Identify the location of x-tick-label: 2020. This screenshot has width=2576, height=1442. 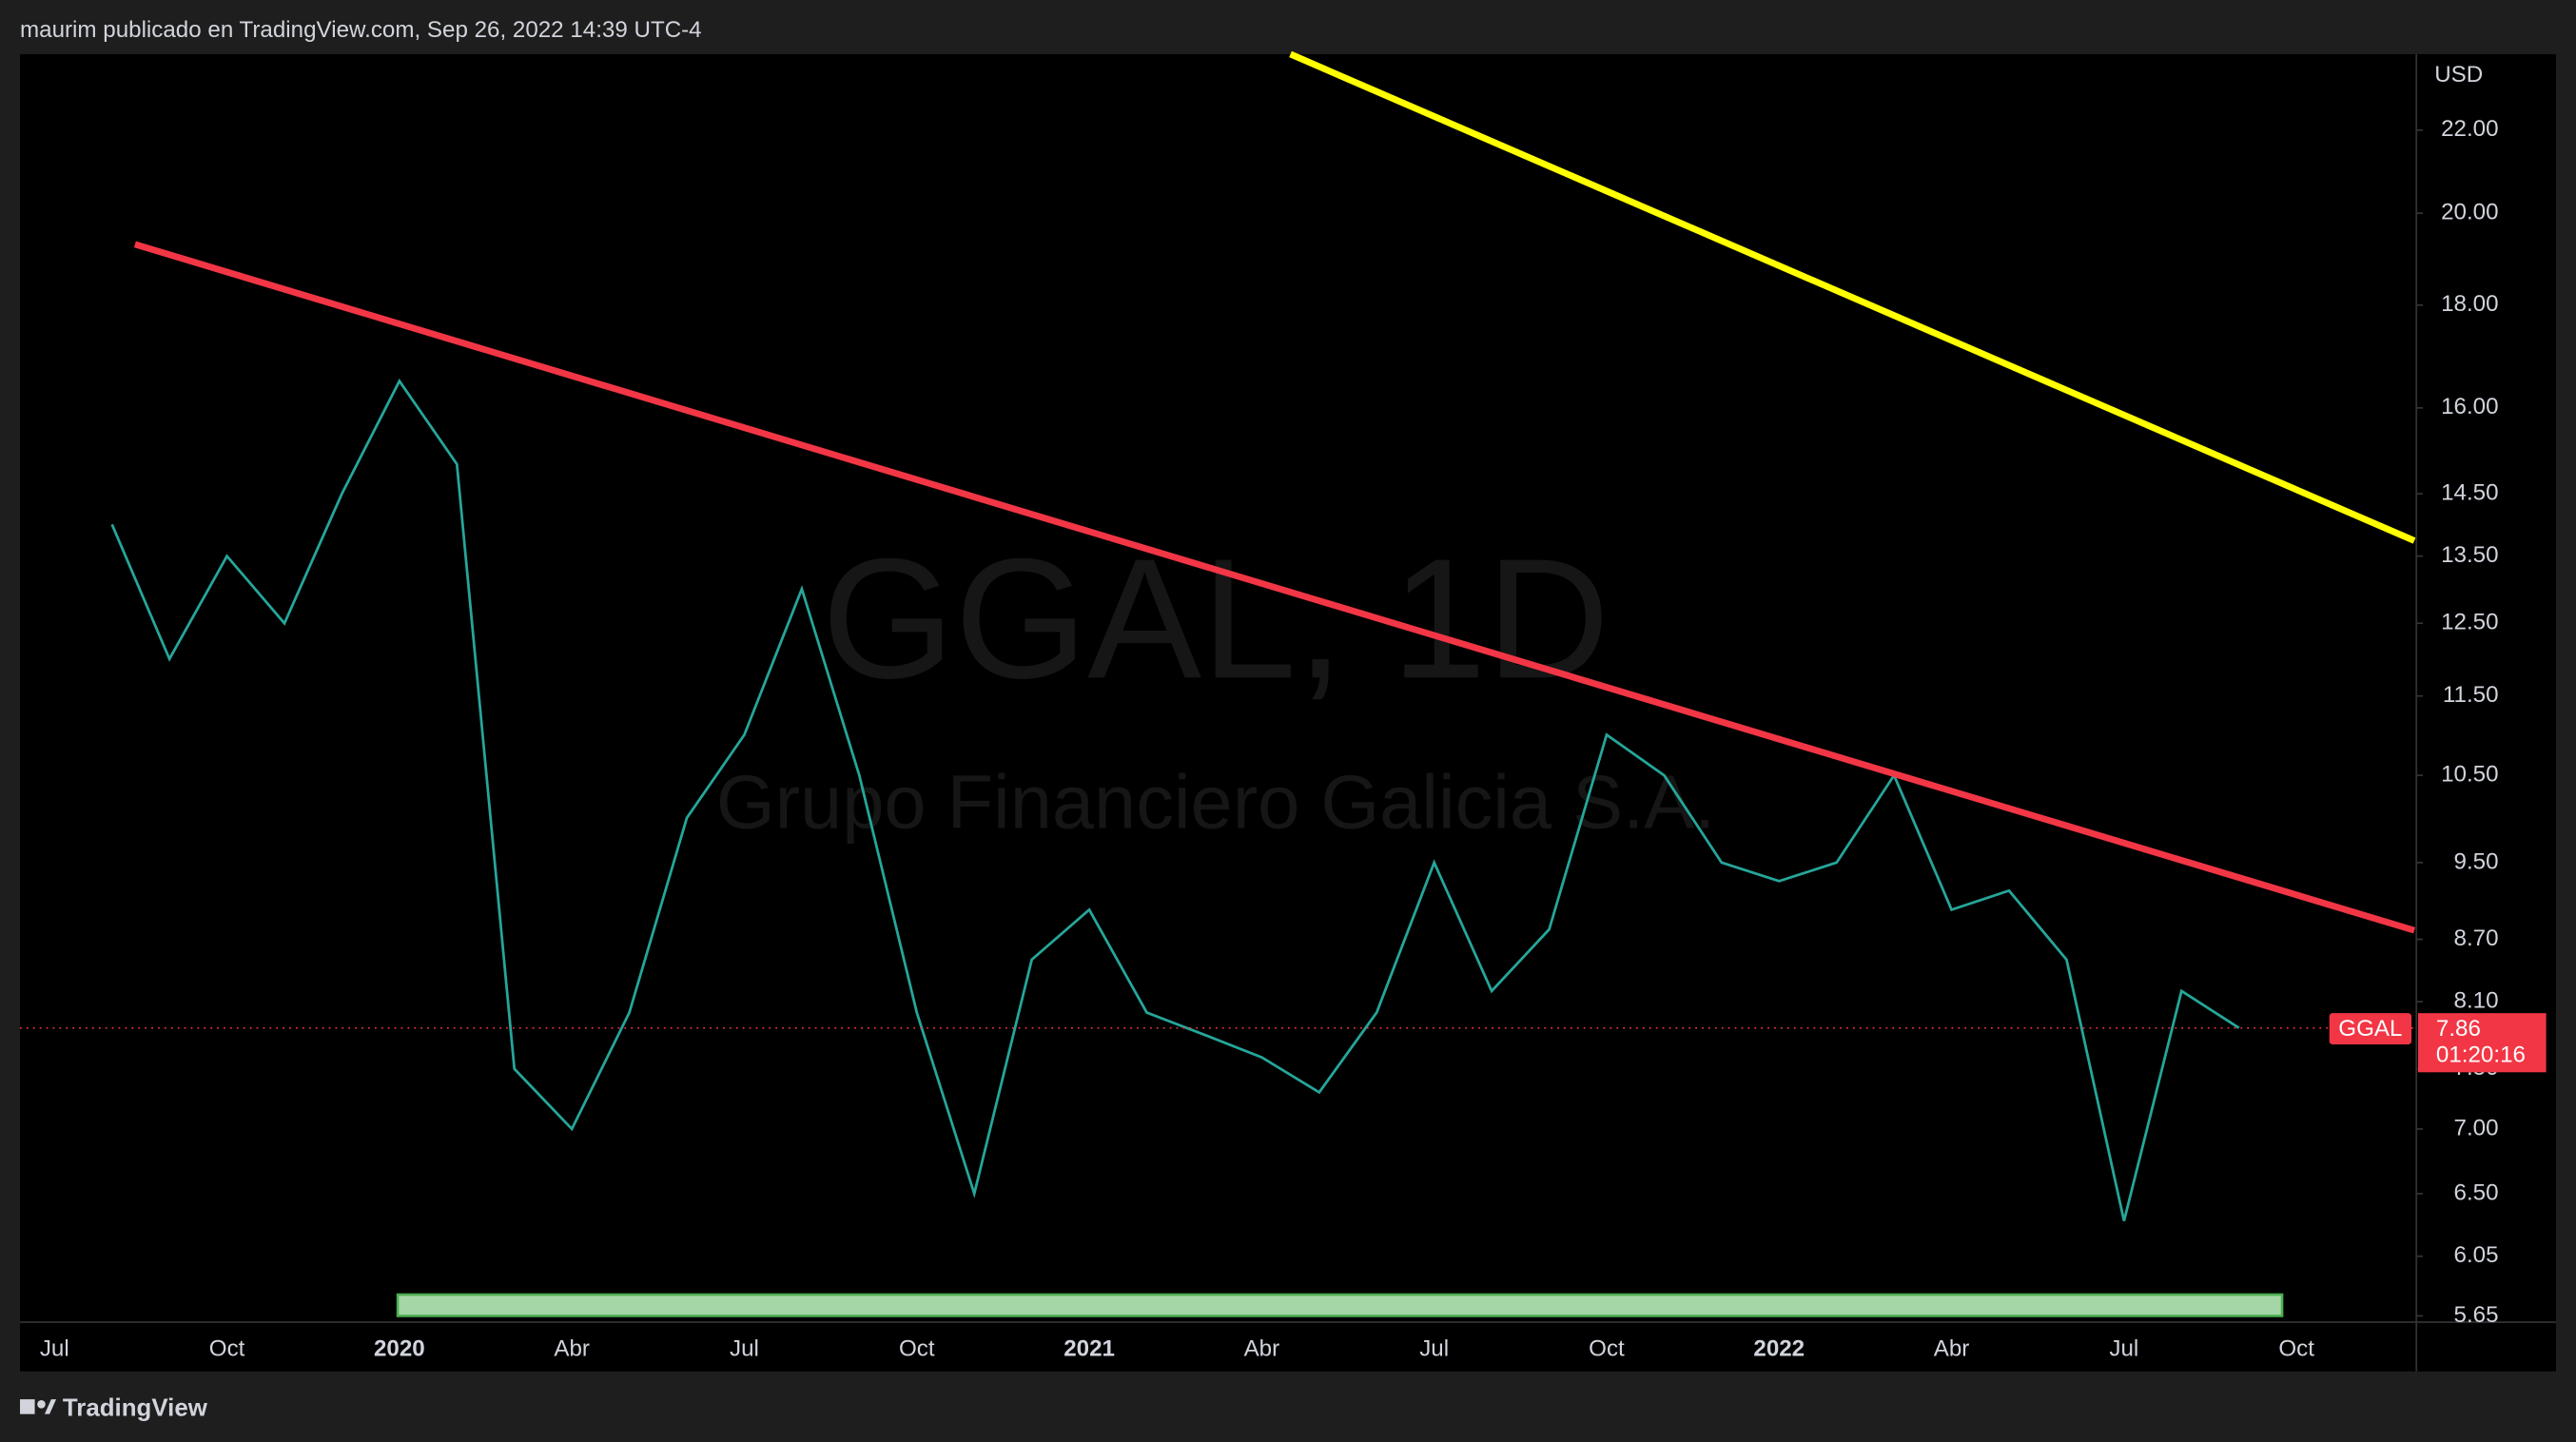
(400, 1349).